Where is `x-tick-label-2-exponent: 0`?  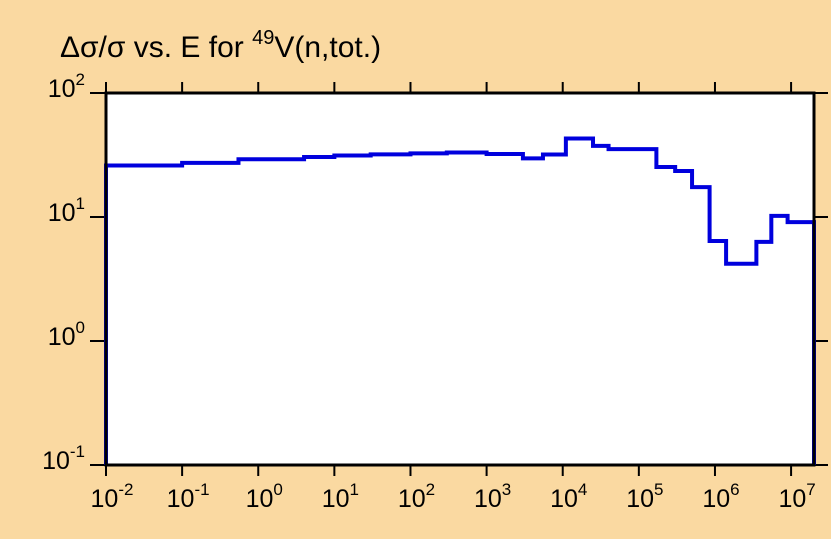 x-tick-label-2-exponent: 0 is located at coordinates (277, 489).